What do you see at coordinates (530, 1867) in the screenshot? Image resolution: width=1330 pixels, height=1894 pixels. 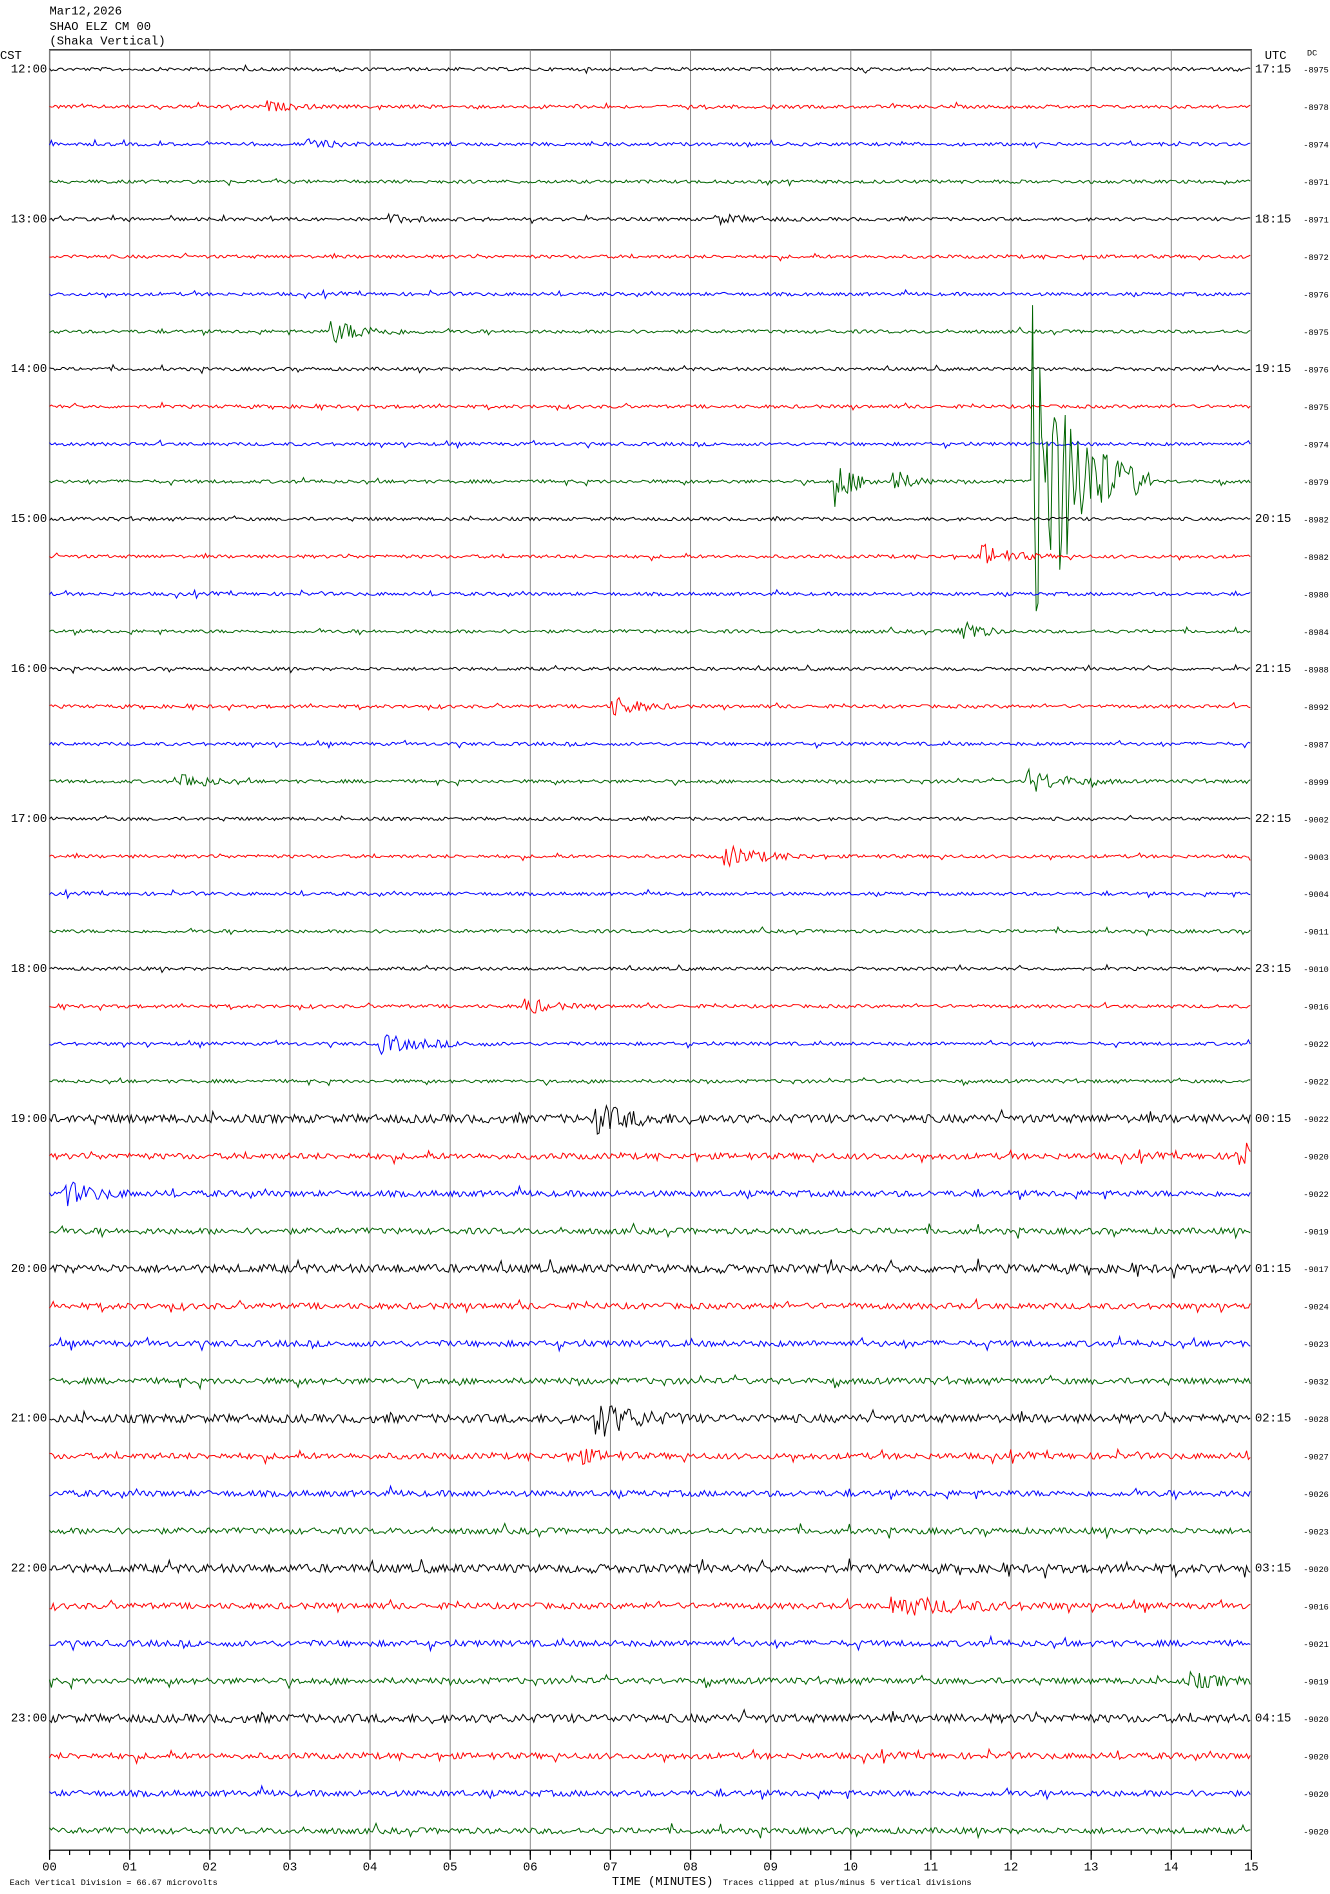 I see `x-tick-label: 06` at bounding box center [530, 1867].